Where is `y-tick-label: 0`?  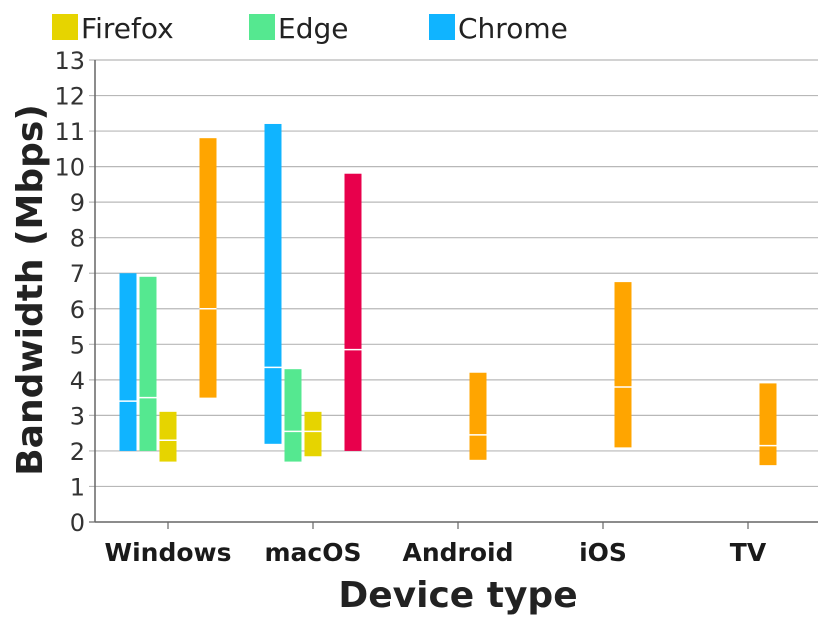 y-tick-label: 0 is located at coordinates (77, 523).